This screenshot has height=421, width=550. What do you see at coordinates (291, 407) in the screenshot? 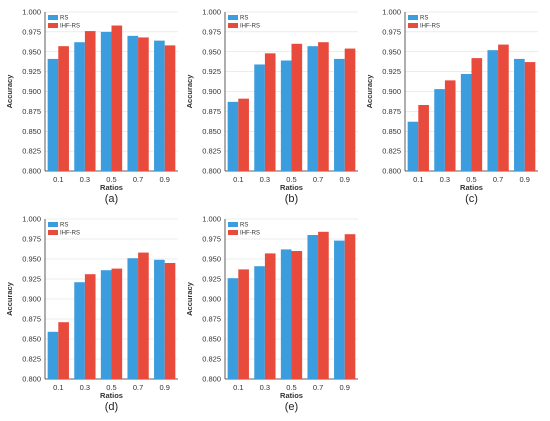
I see `panel-label: (e)` at bounding box center [291, 407].